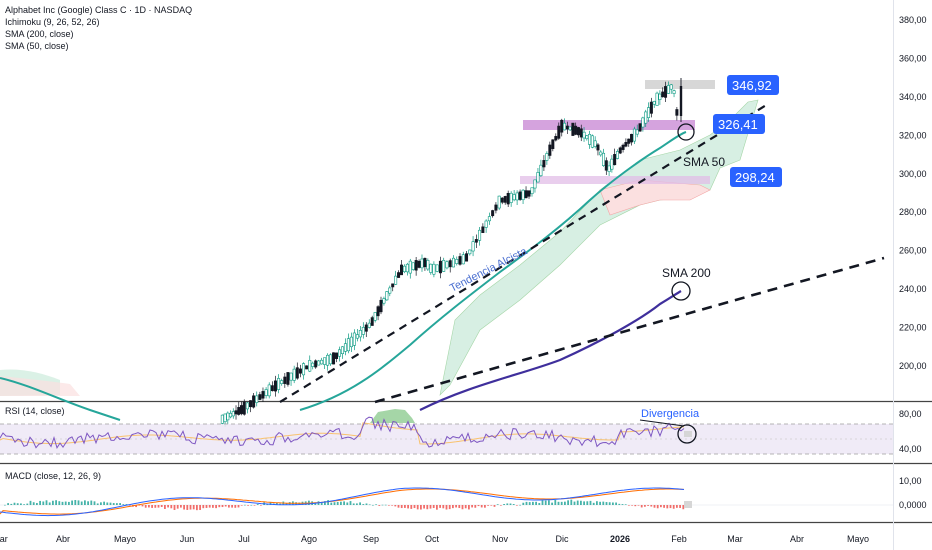  I want to click on svg-text: 40,00, so click(910, 449).